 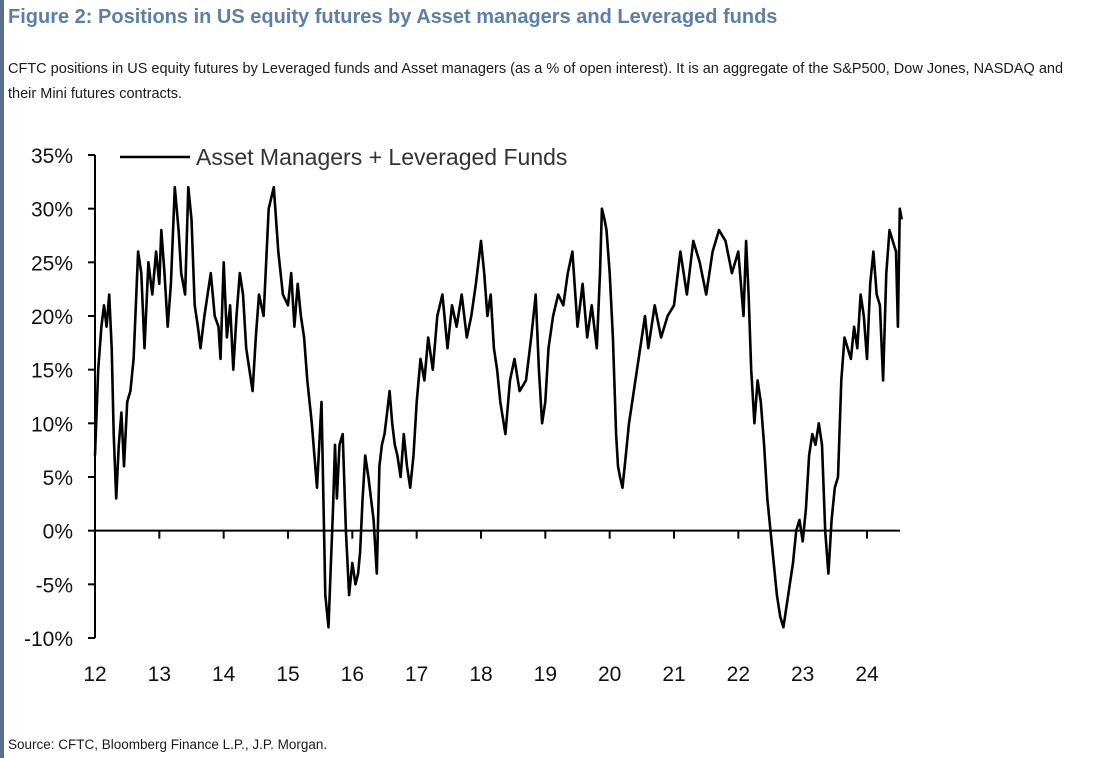 What do you see at coordinates (481, 608) in the screenshot?
I see `x-axis-ticks: 12 13 14 15 16 17 18 19 20 21 22 23 24` at bounding box center [481, 608].